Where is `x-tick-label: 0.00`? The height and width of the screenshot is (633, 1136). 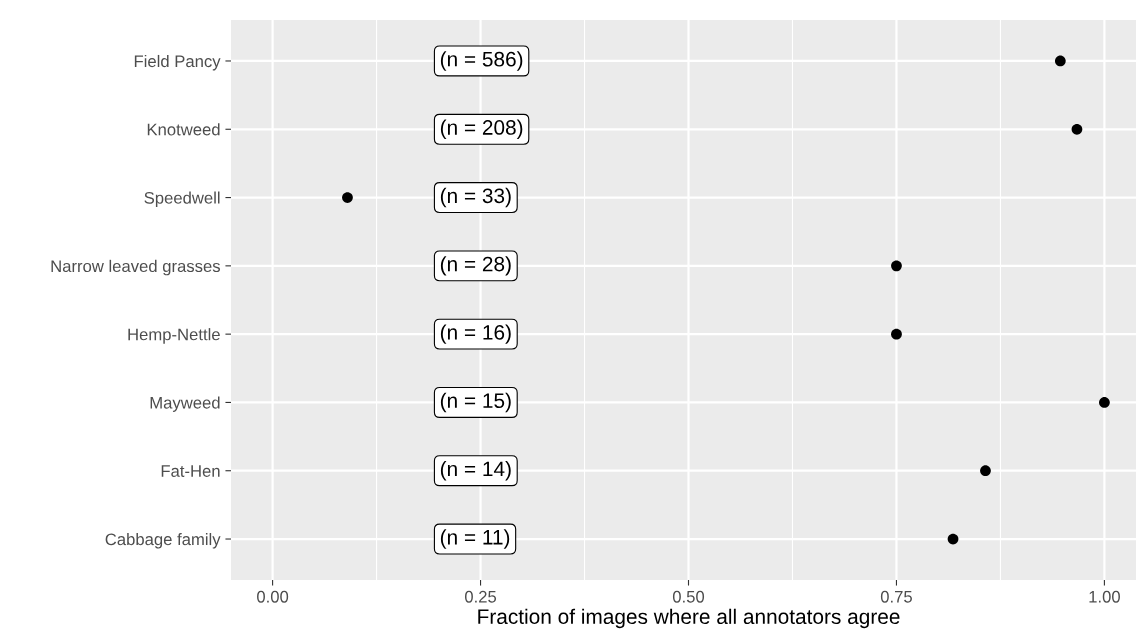 x-tick-label: 0.00 is located at coordinates (273, 596).